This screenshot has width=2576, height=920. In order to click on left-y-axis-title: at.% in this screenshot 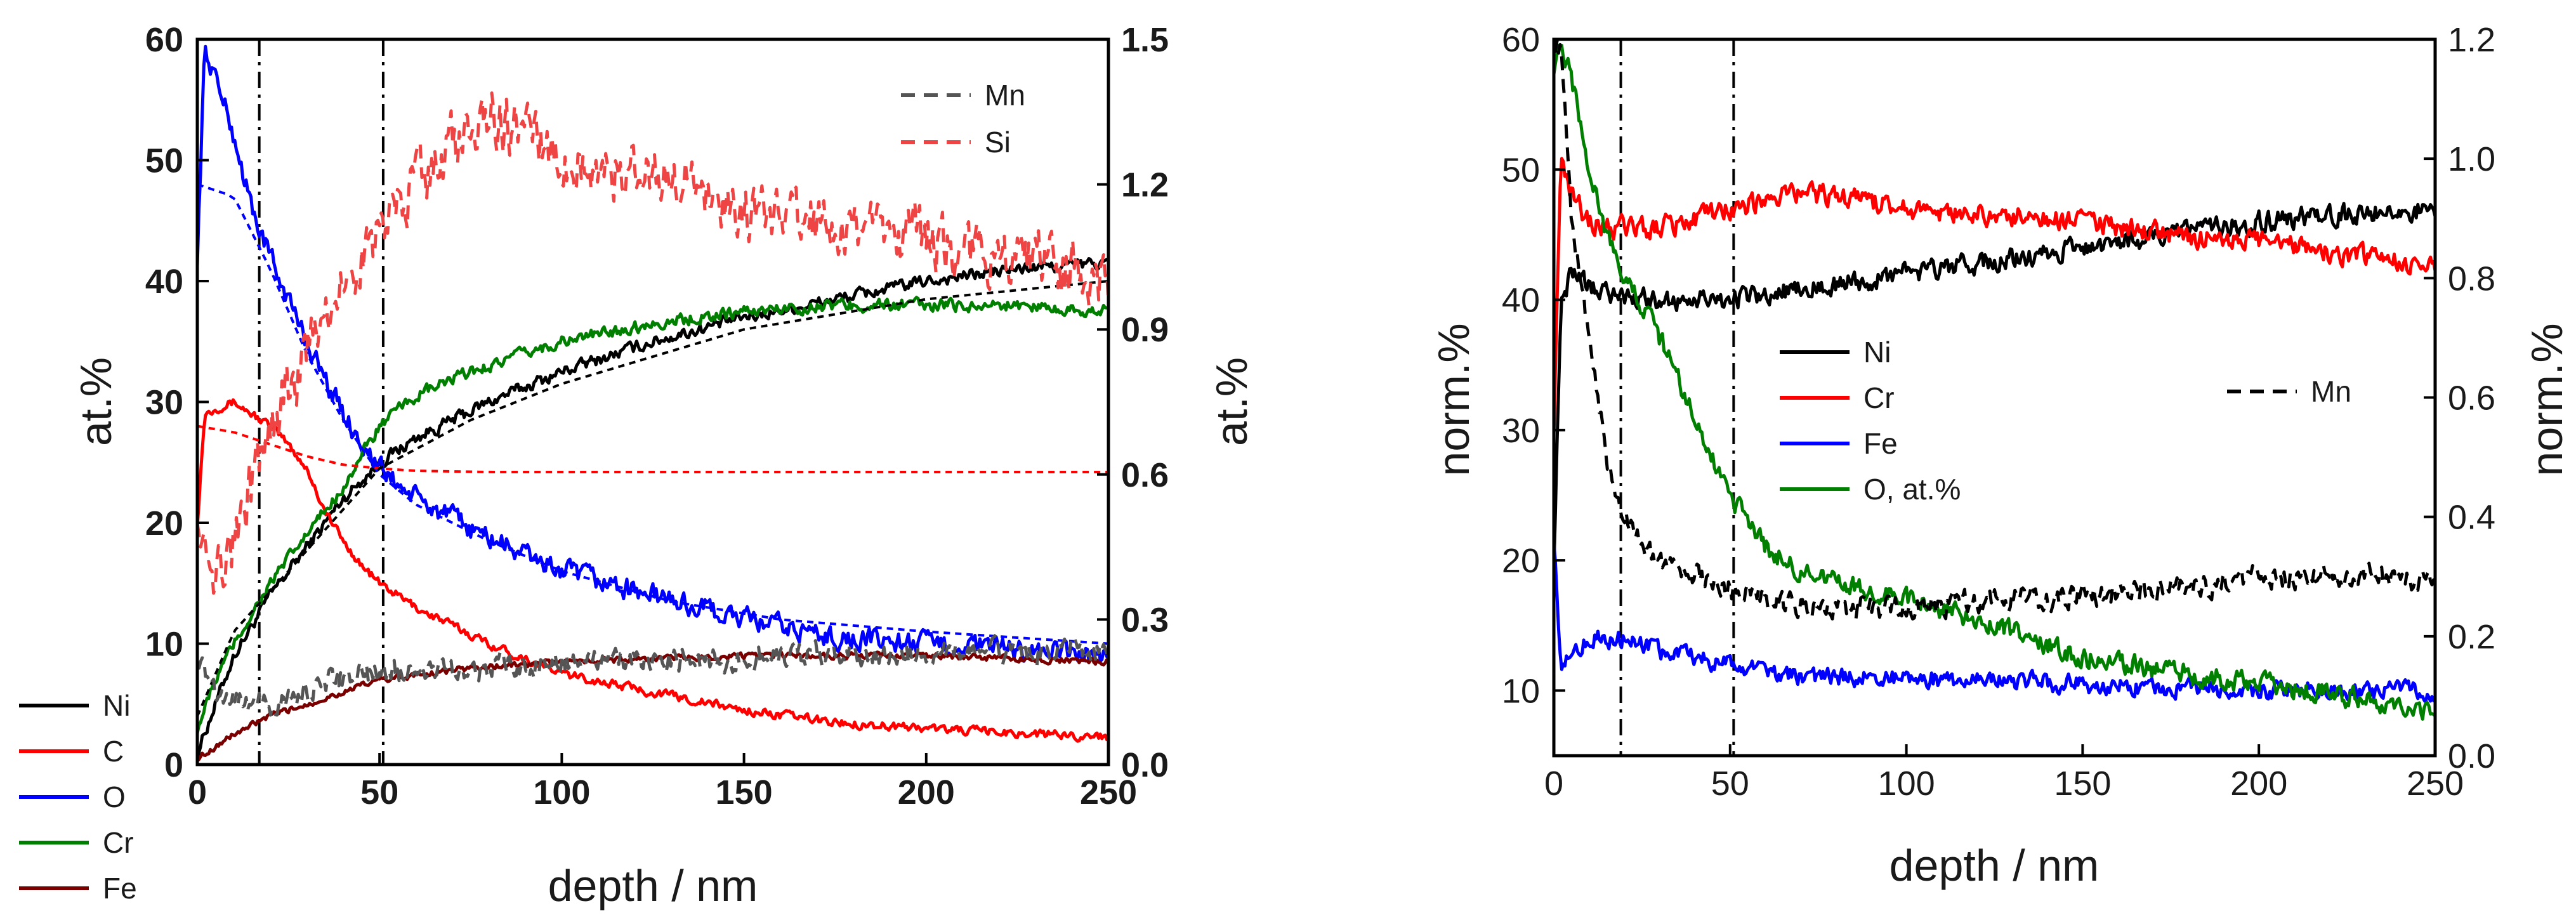, I will do `click(96, 401)`.